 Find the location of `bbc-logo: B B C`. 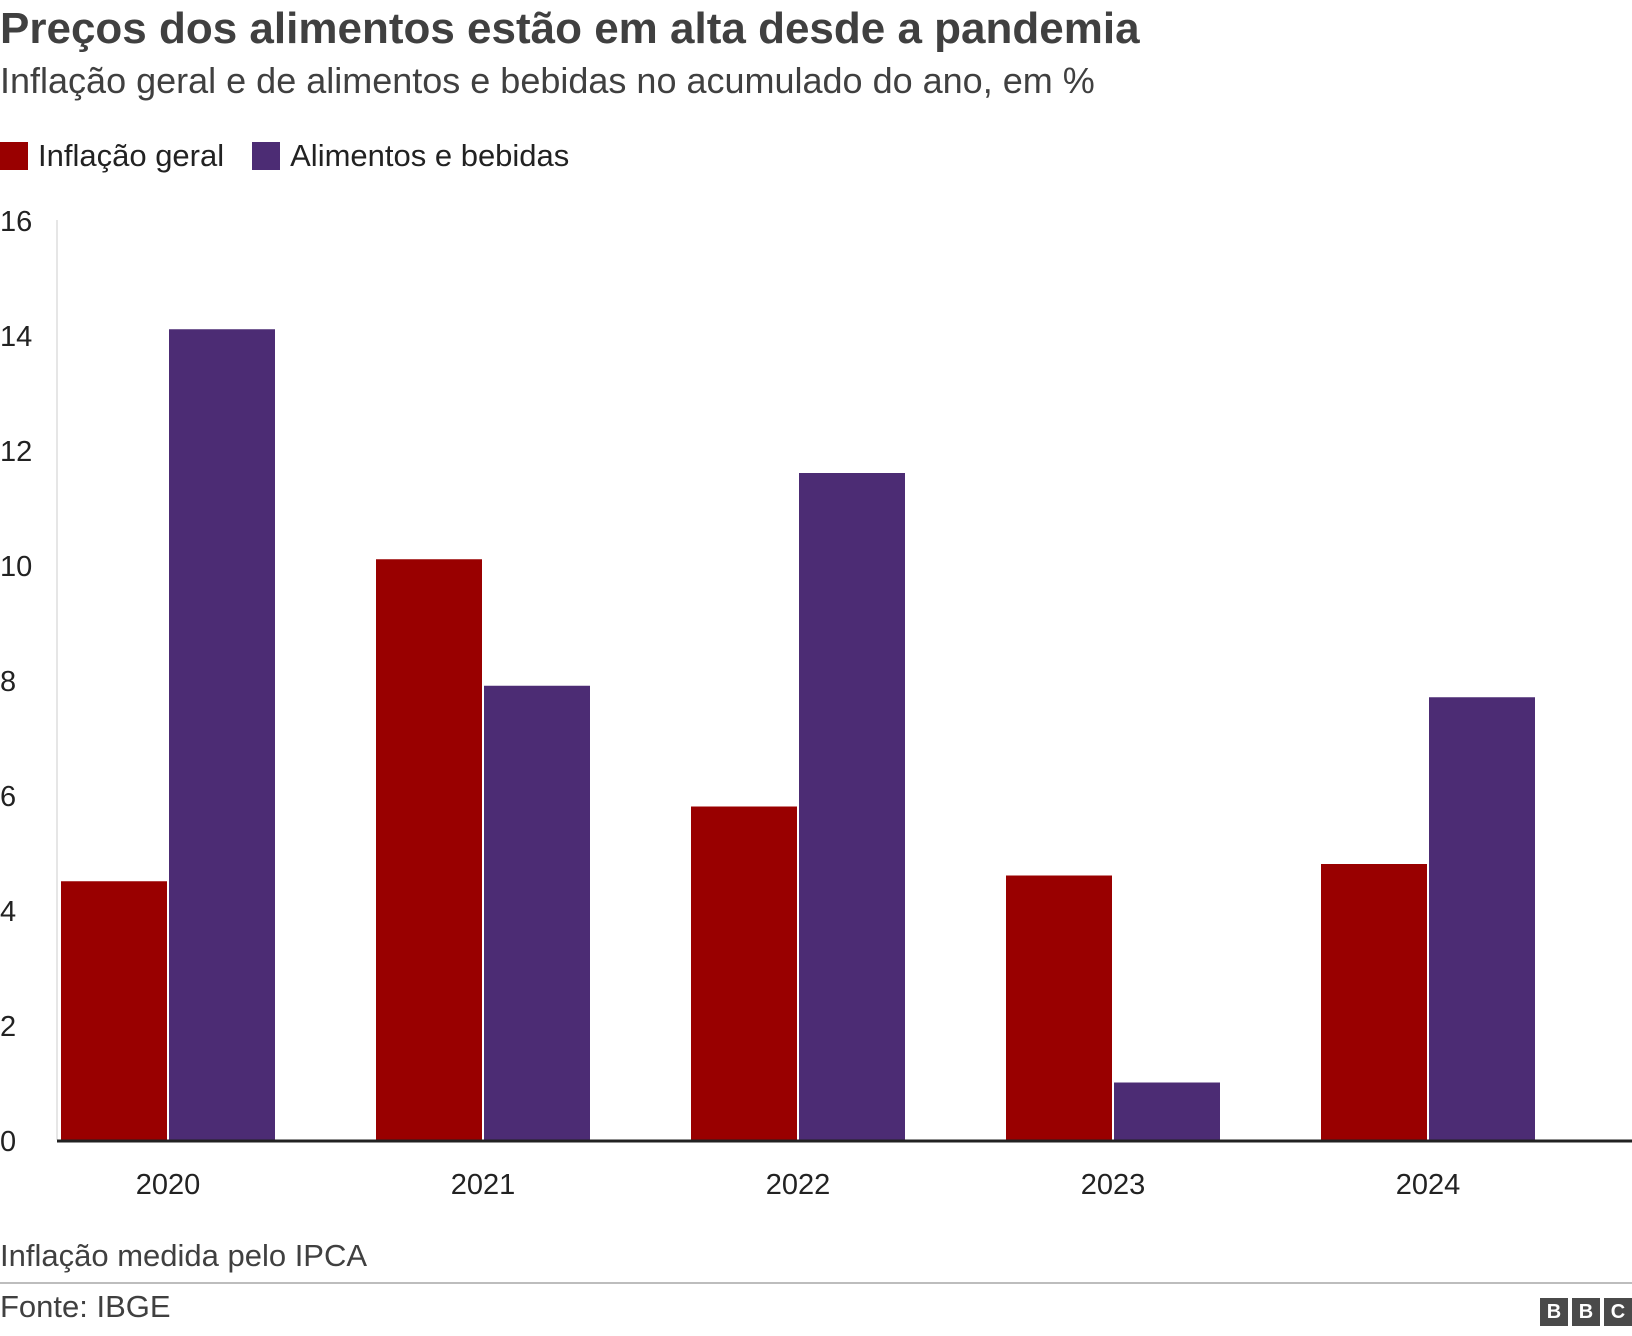

bbc-logo: B B C is located at coordinates (1584, 1312).